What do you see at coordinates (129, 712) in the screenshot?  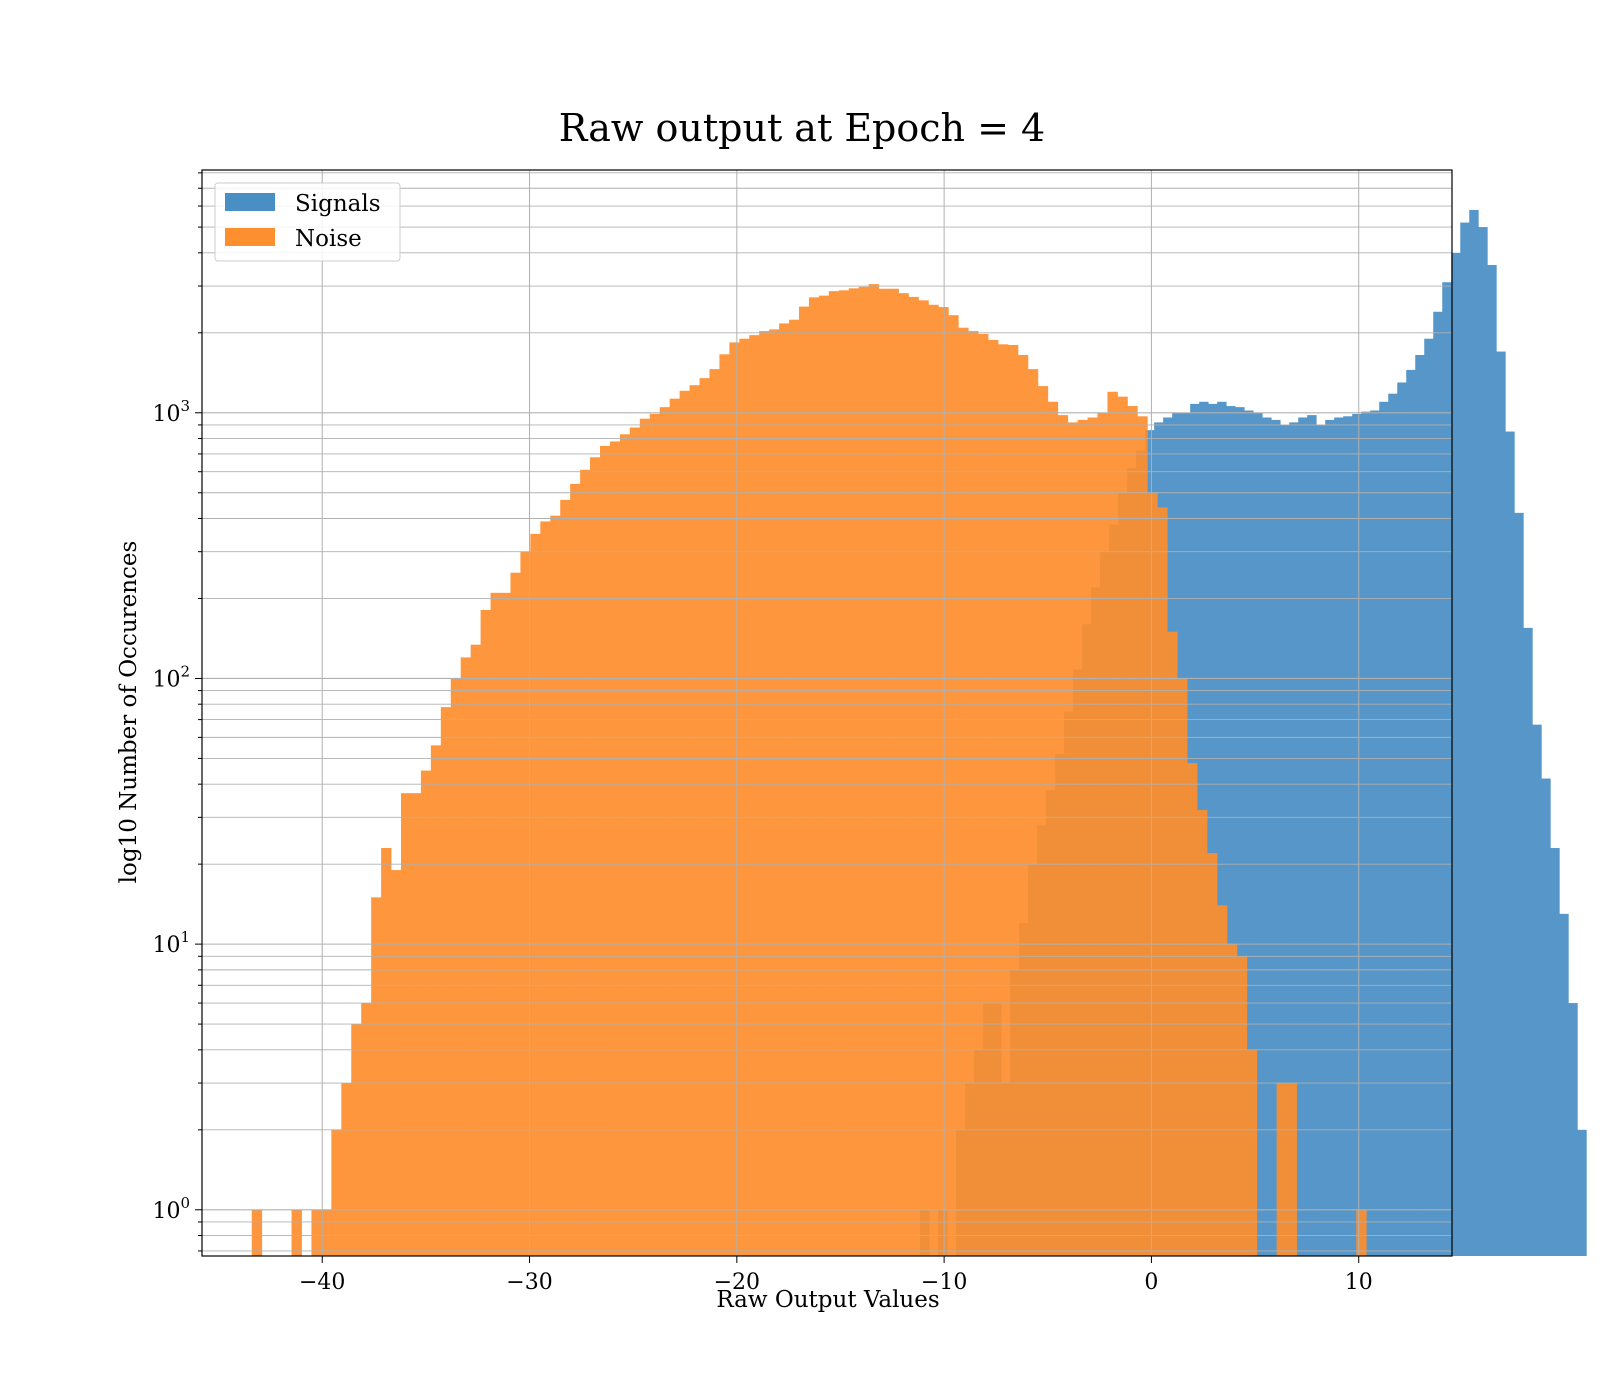 I see `y-axis-label: log10 Number of Occurences` at bounding box center [129, 712].